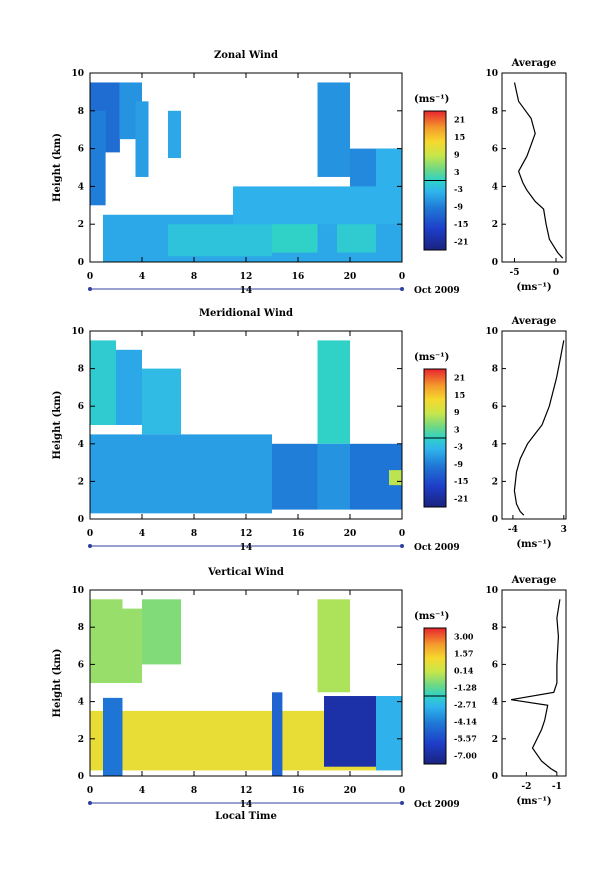  Describe the element at coordinates (246, 313) in the screenshot. I see `panel-title: Meridional Wind` at that location.